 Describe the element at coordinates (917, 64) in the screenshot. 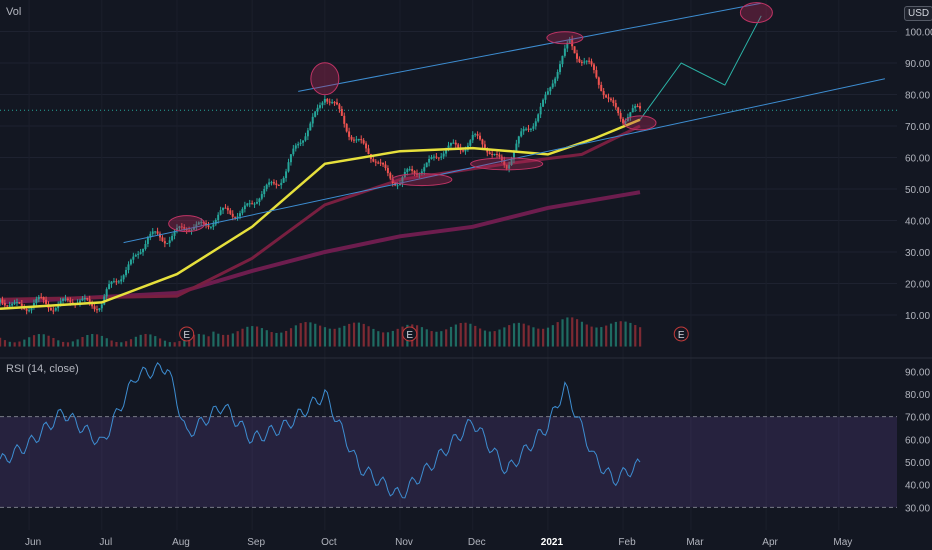

I see `price-tick-label: 90.00` at that location.